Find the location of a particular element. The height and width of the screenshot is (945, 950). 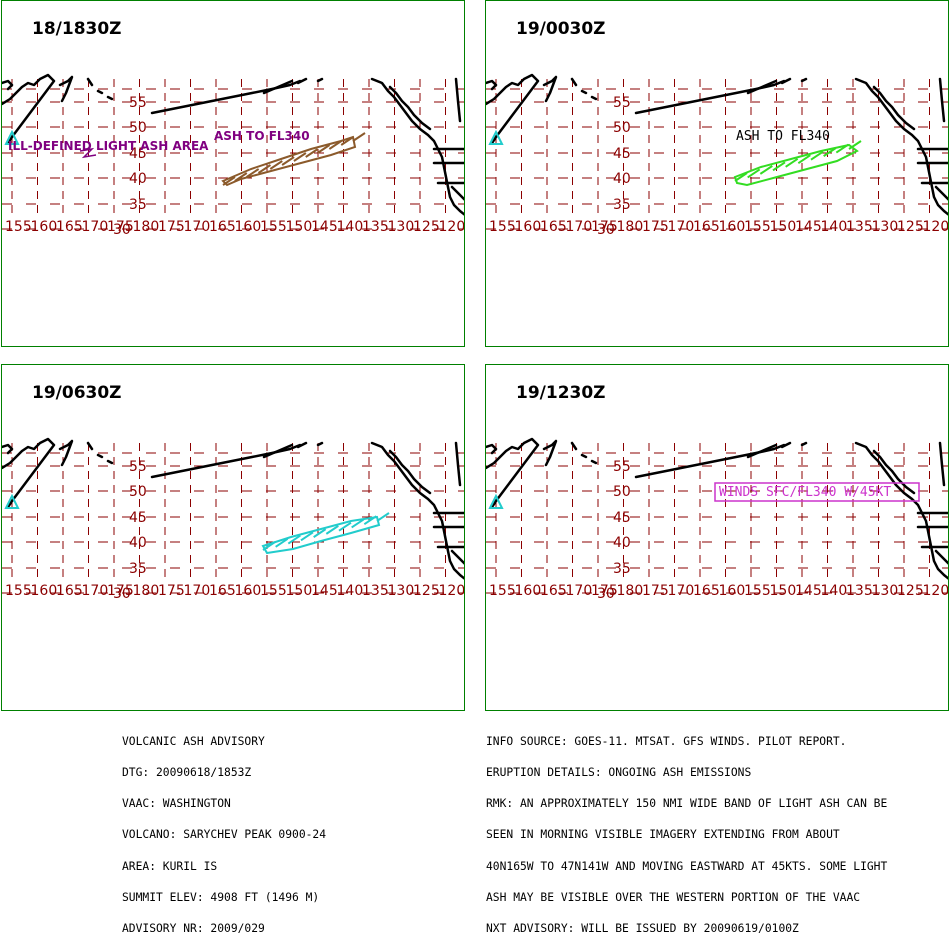

advisory-line: VOLCANO: SARYCHEV PEAK 0900-24 is located at coordinates (224, 835).